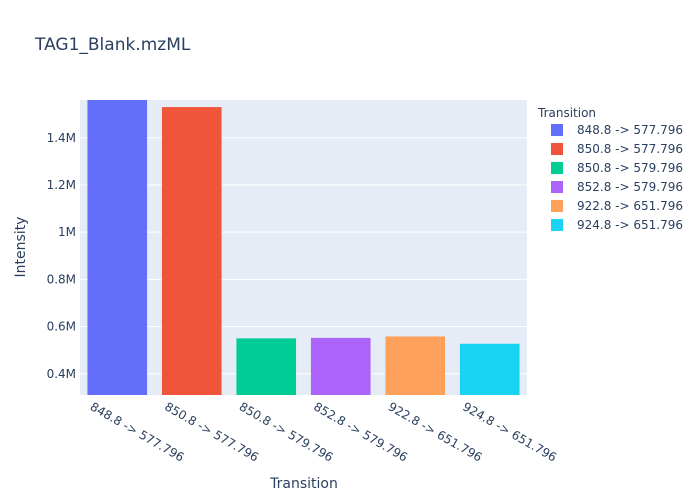 Image resolution: width=700 pixels, height=500 pixels. What do you see at coordinates (566, 113) in the screenshot?
I see `legend-title: Transition` at bounding box center [566, 113].